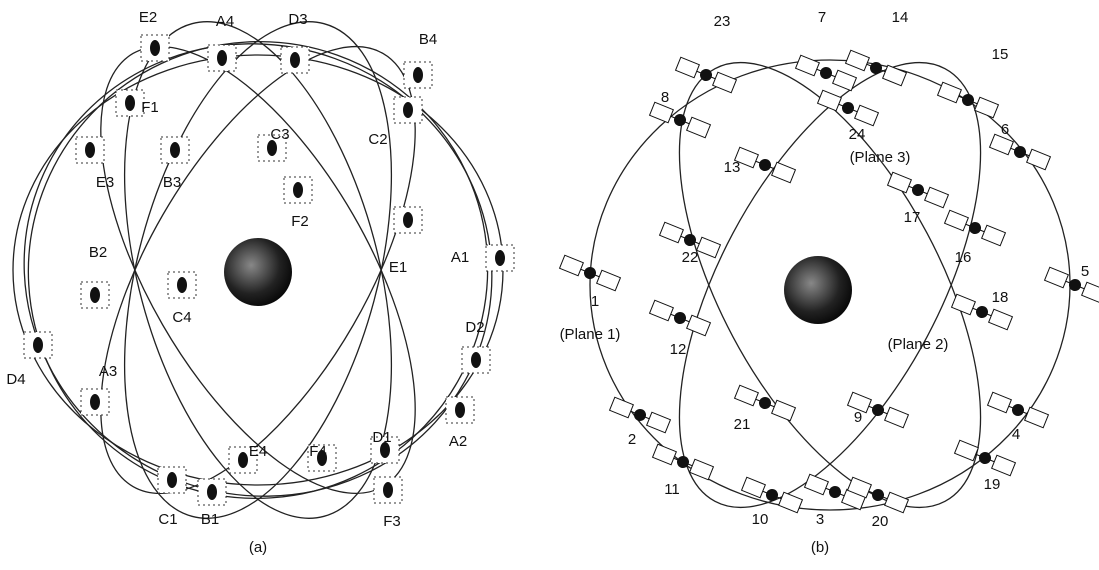 This screenshot has width=1099, height=570. Describe the element at coordinates (880, 157) in the screenshot. I see `plane-label: (Plane 3)` at that location.